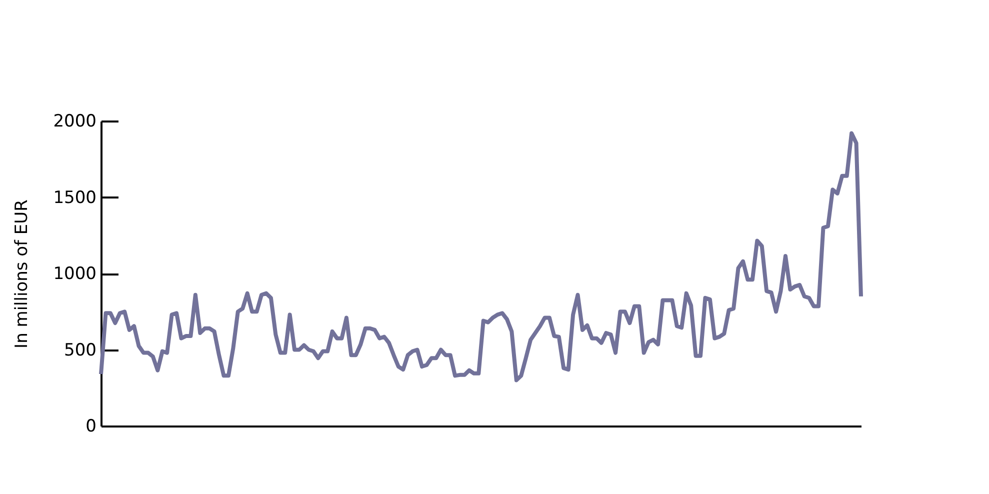 This screenshot has height=494, width=989. I want to click on y-tick-label: 1500, so click(74, 198).